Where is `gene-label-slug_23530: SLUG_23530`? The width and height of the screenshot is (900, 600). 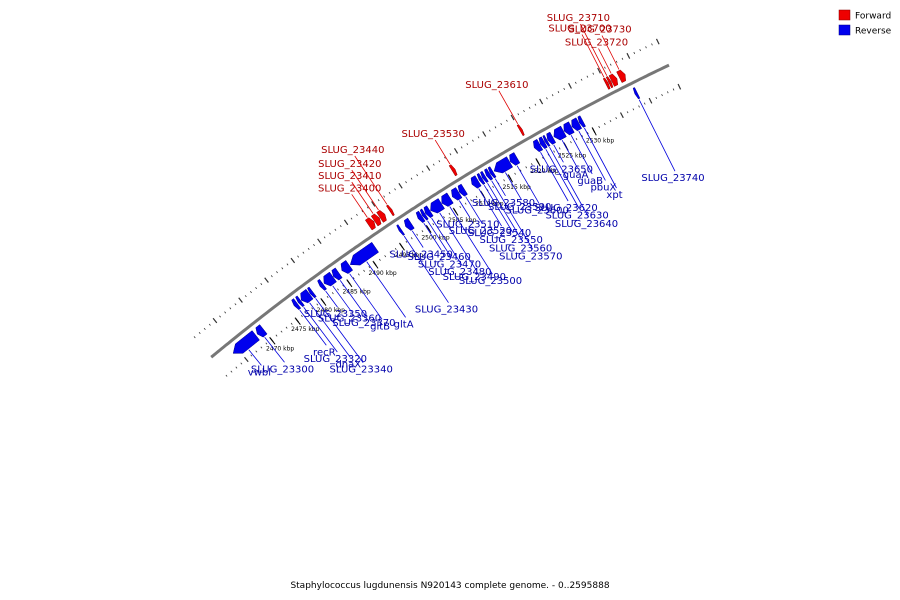
gene-label-slug_23530: SLUG_23530 is located at coordinates (433, 134).